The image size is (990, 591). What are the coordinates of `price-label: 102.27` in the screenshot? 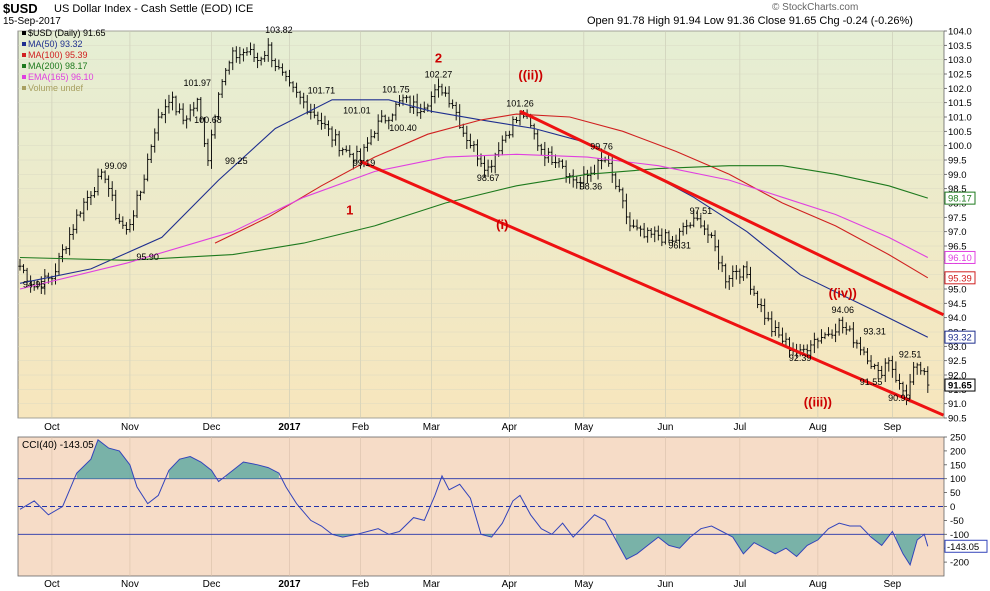 It's located at (439, 75).